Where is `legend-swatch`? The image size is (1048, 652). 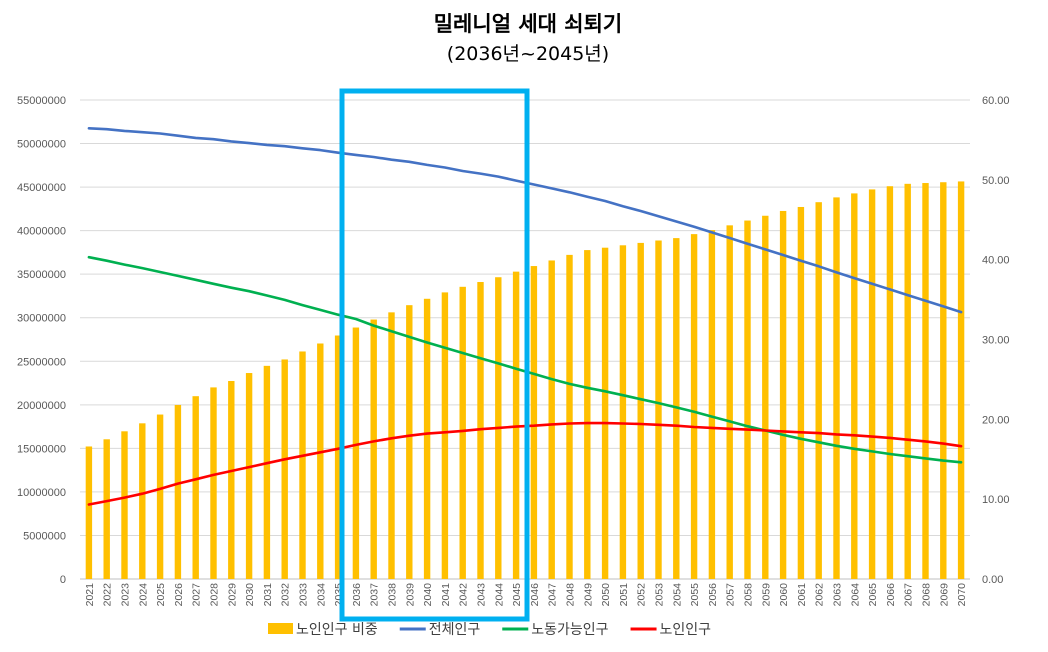 legend-swatch is located at coordinates (280, 628).